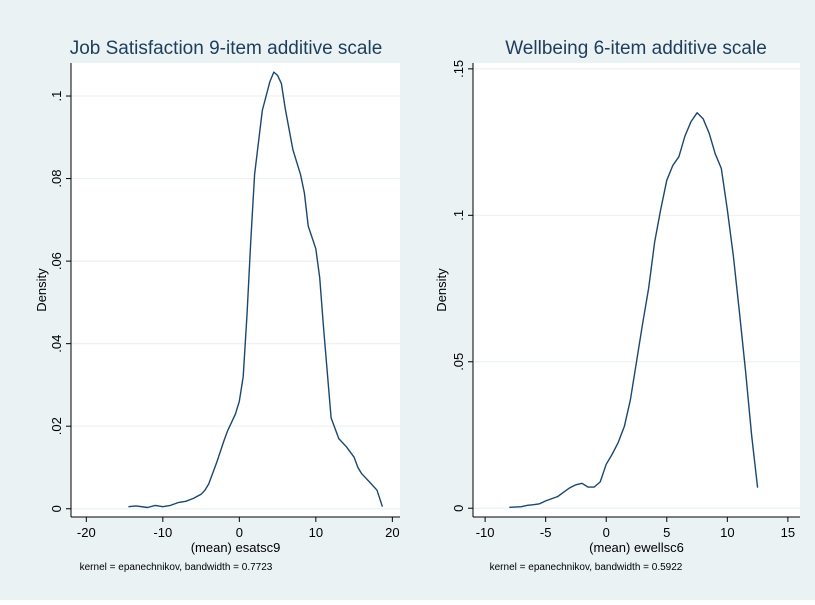  Describe the element at coordinates (41, 290) in the screenshot. I see `y-axis-label-1: Density` at that location.